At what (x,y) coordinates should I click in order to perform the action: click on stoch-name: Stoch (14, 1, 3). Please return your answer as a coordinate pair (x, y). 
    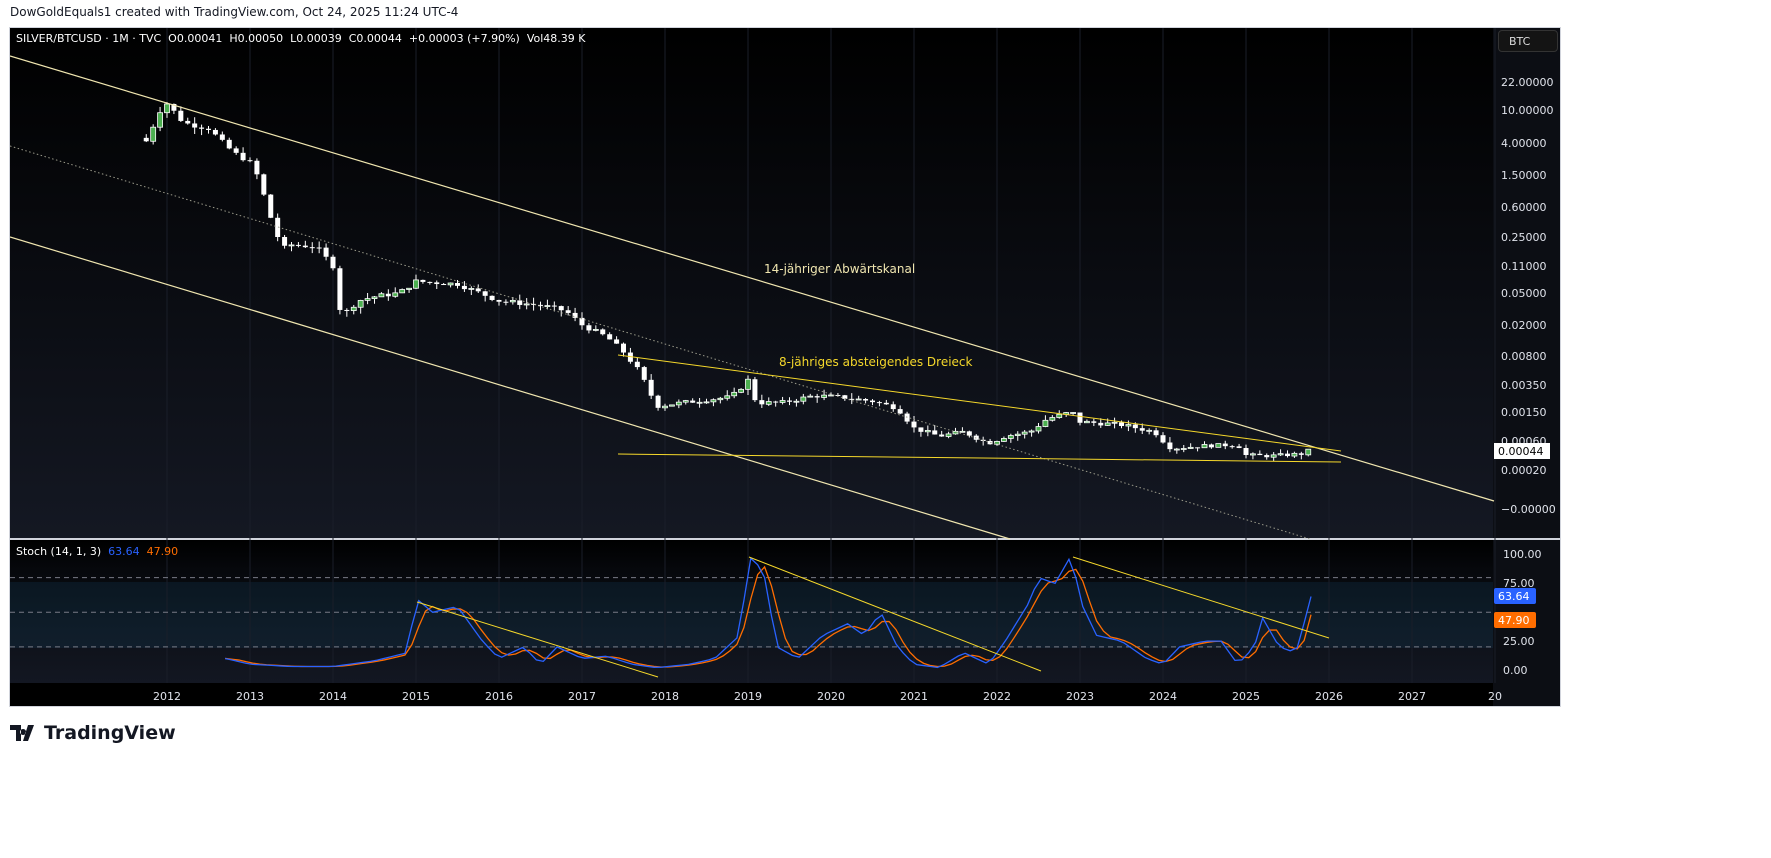
    Looking at the image, I should click on (59, 551).